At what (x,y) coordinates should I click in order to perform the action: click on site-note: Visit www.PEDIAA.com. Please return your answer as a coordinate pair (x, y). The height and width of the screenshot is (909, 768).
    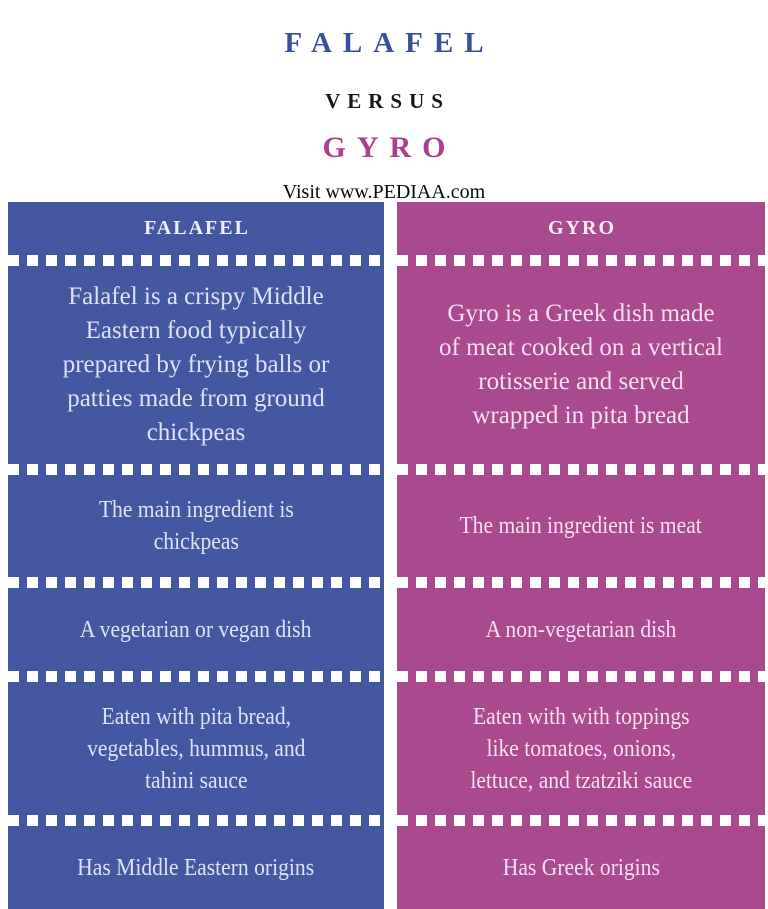
    Looking at the image, I should click on (384, 192).